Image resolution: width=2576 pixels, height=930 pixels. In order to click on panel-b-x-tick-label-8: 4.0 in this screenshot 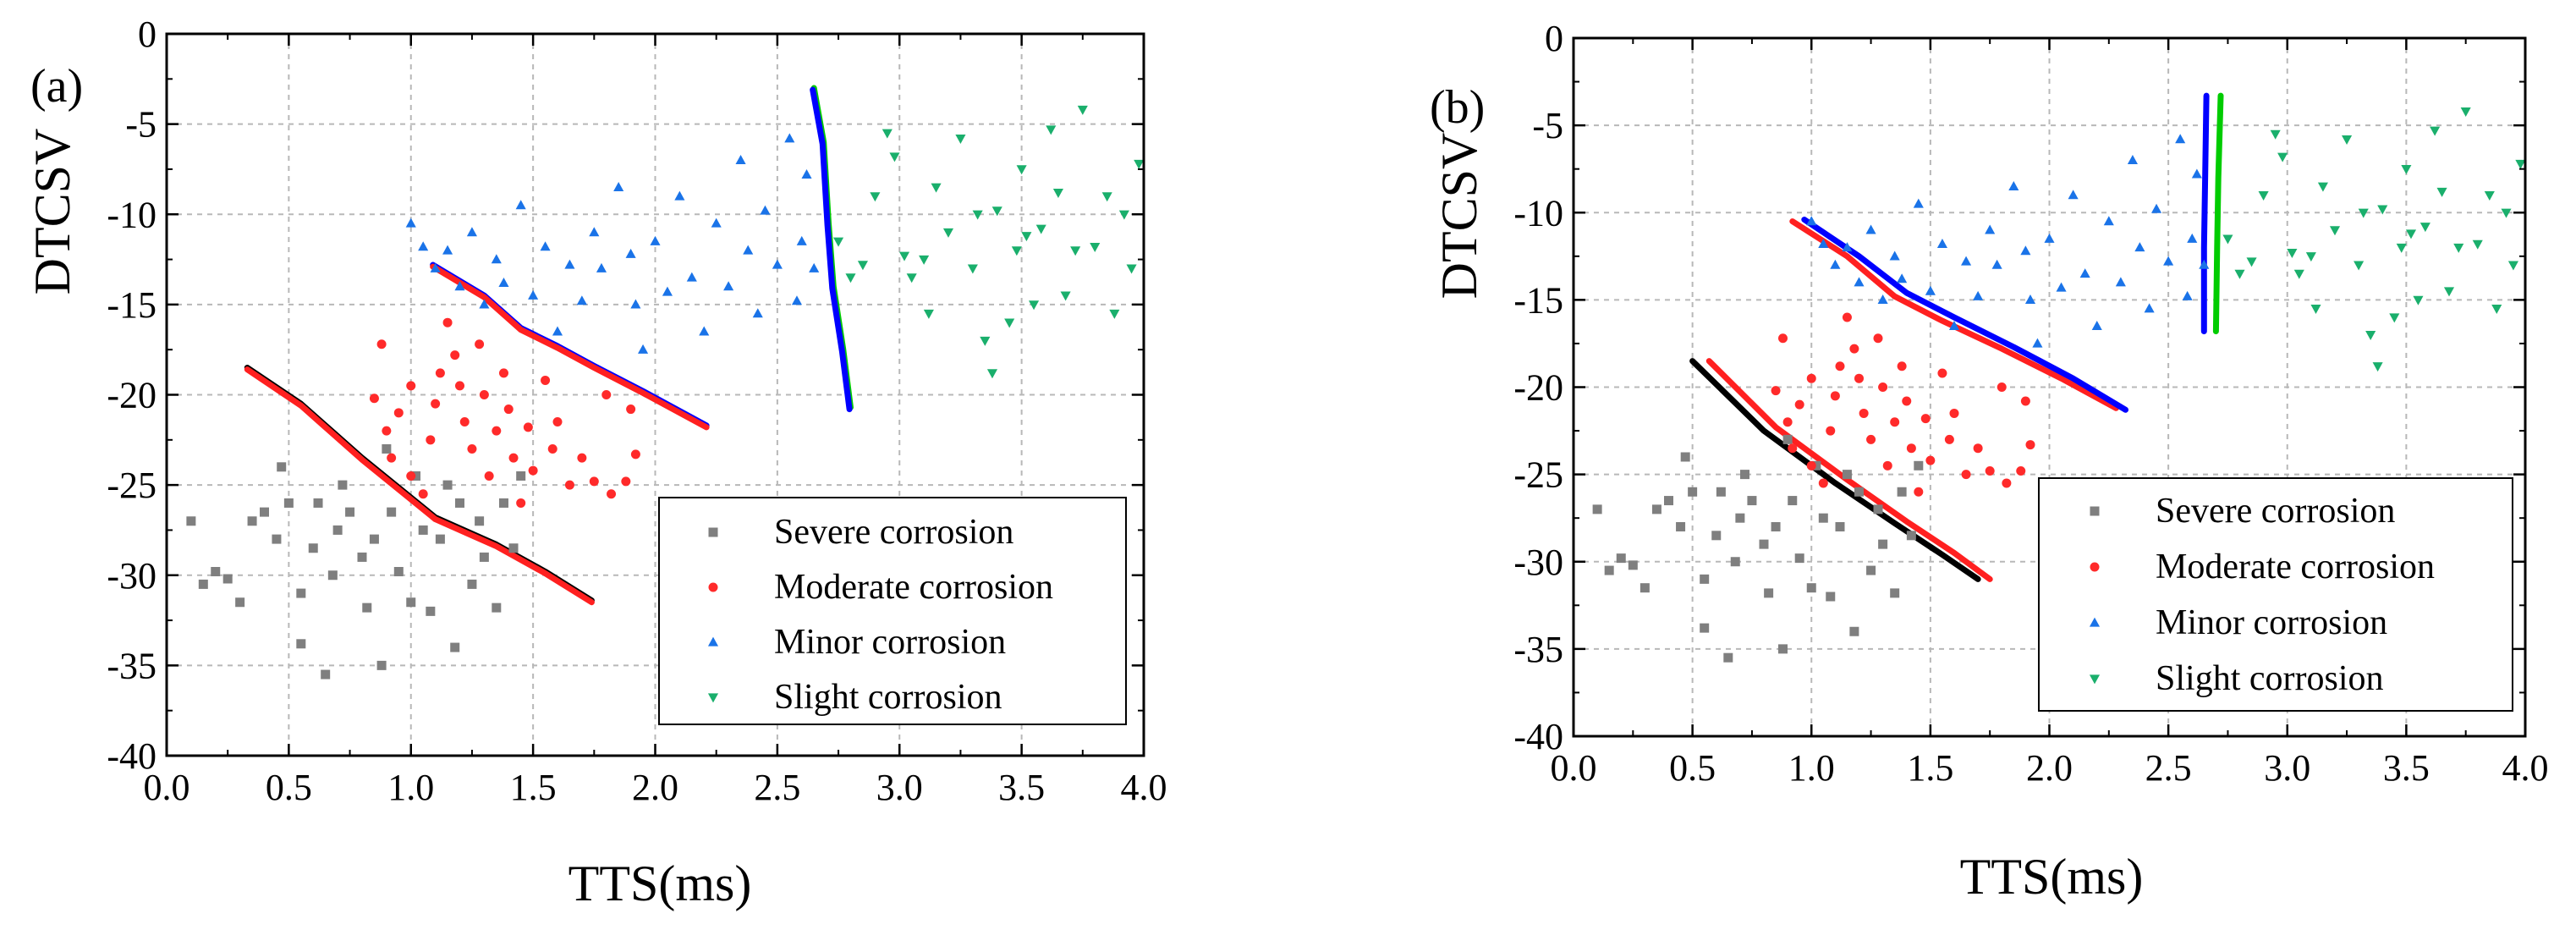, I will do `click(2526, 768)`.